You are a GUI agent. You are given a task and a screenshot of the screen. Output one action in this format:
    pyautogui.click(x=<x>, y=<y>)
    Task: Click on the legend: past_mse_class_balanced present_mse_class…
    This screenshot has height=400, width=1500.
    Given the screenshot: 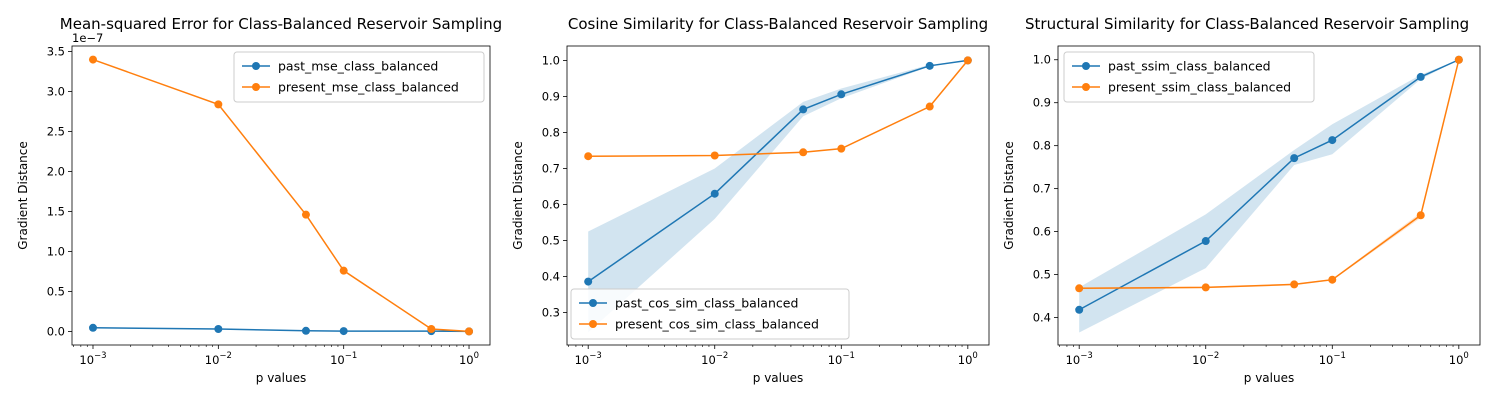 What is the action you would take?
    pyautogui.click(x=359, y=77)
    